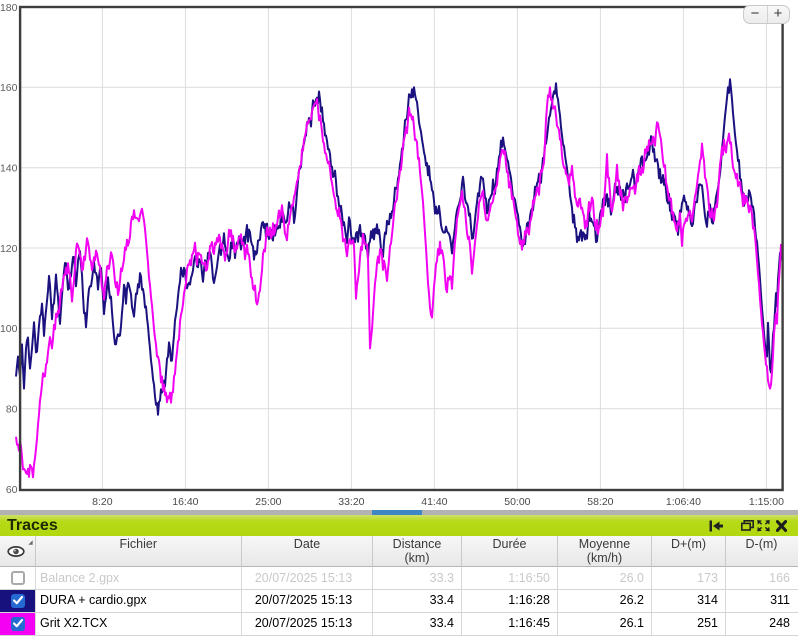 The height and width of the screenshot is (636, 798). Describe the element at coordinates (268, 502) in the screenshot. I see `svg-text: 25:00` at that location.